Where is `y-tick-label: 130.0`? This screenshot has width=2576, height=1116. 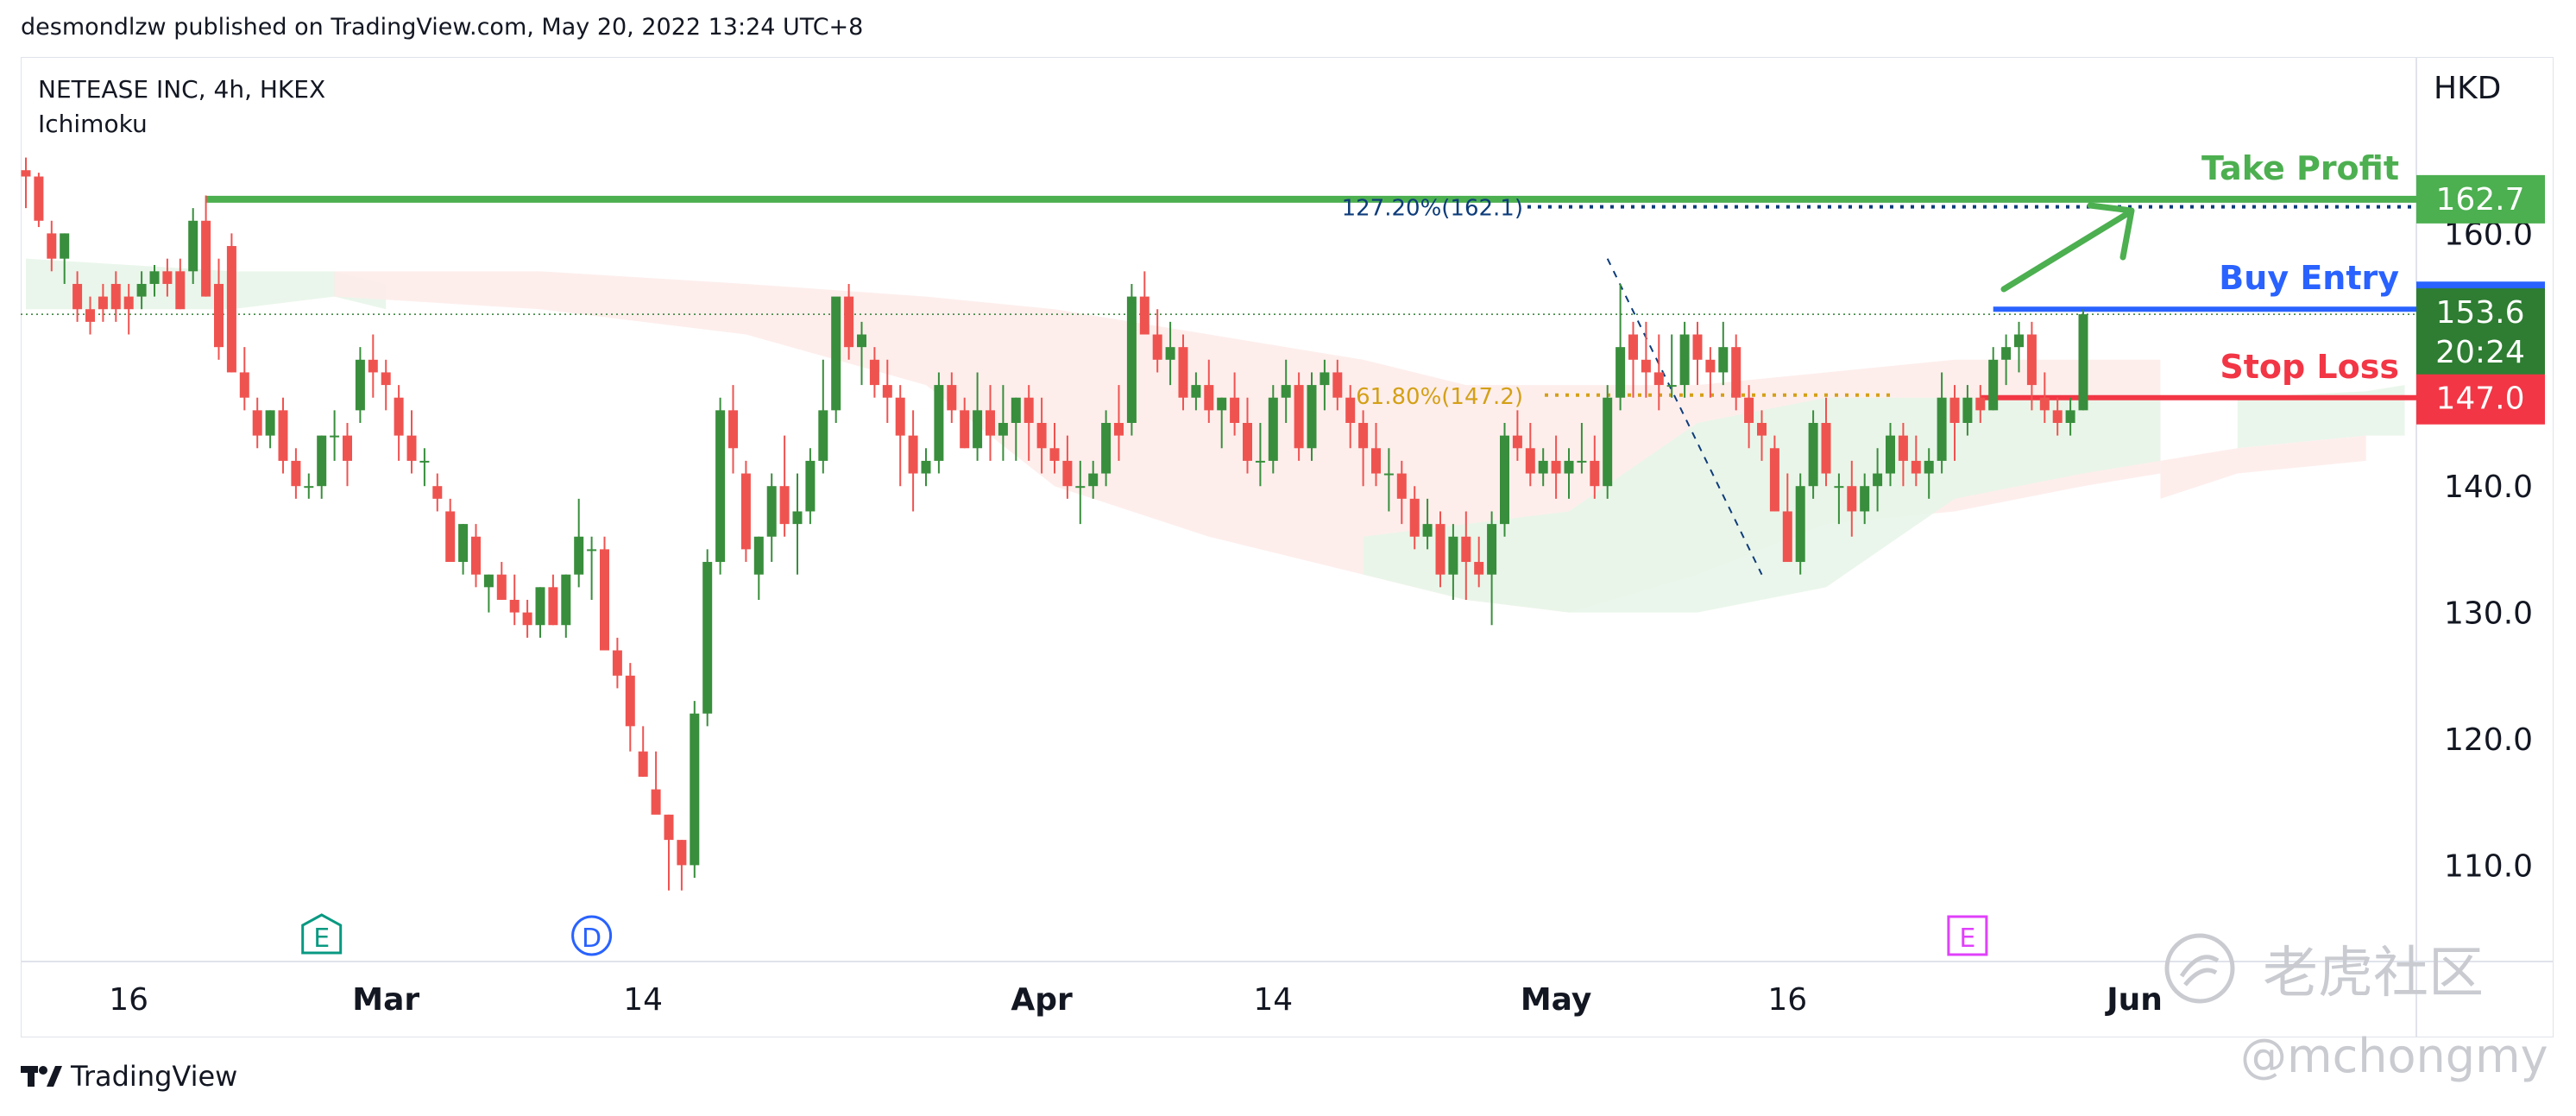 y-tick-label: 130.0 is located at coordinates (2489, 614).